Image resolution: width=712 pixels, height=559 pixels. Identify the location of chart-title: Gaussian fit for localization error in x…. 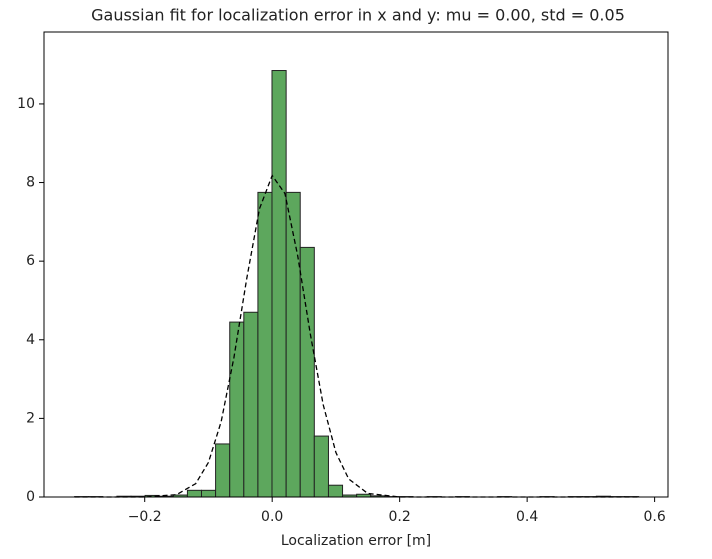
(358, 15).